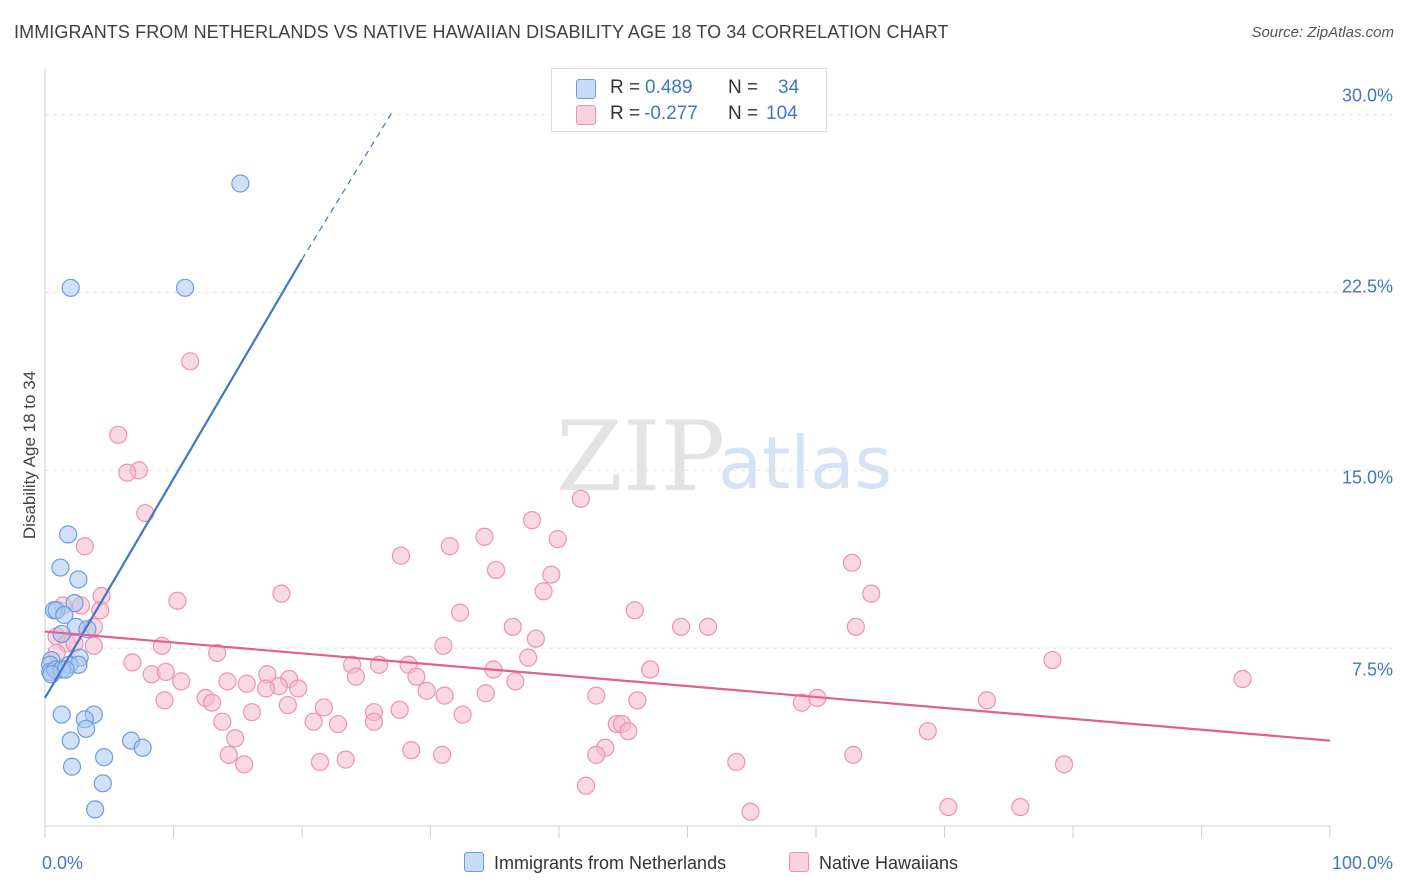 This screenshot has height=892, width=1406. Describe the element at coordinates (1322, 32) in the screenshot. I see `chart-source: Source: ZipAtlas.com` at that location.